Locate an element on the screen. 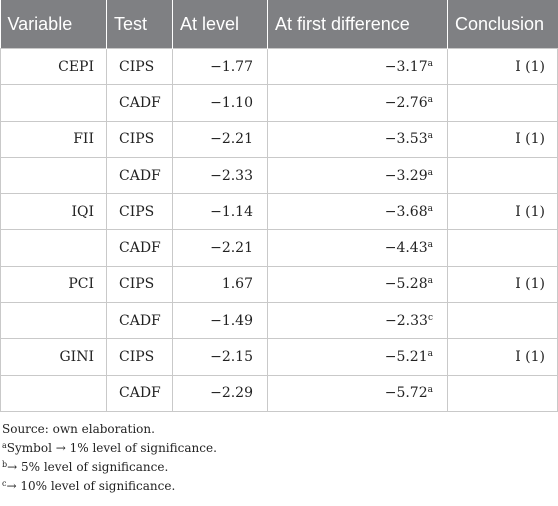  cell-variable: PCI is located at coordinates (53, 284).